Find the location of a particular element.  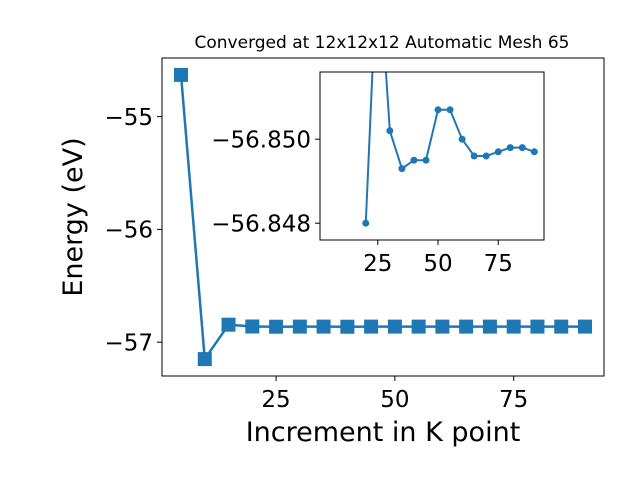

inset-x-ticks: 25 50 75 is located at coordinates (438, 258).